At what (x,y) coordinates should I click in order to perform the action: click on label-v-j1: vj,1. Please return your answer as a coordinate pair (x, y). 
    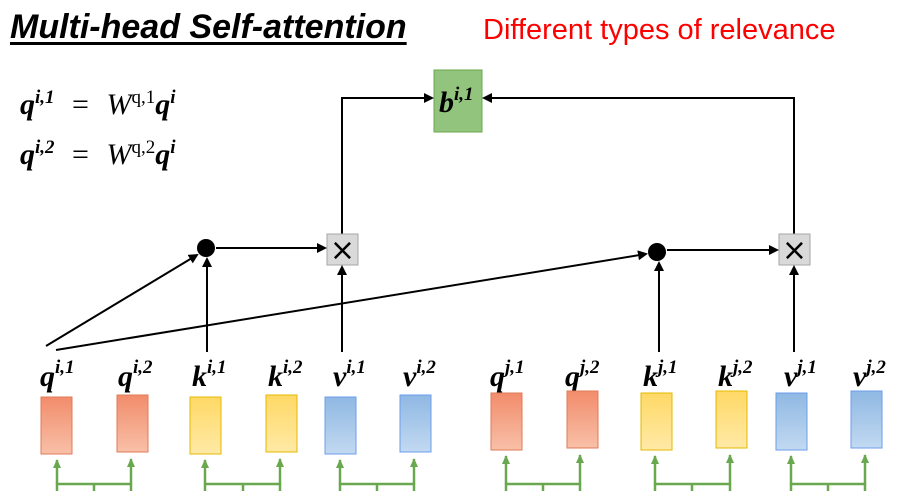
    Looking at the image, I should click on (800, 375).